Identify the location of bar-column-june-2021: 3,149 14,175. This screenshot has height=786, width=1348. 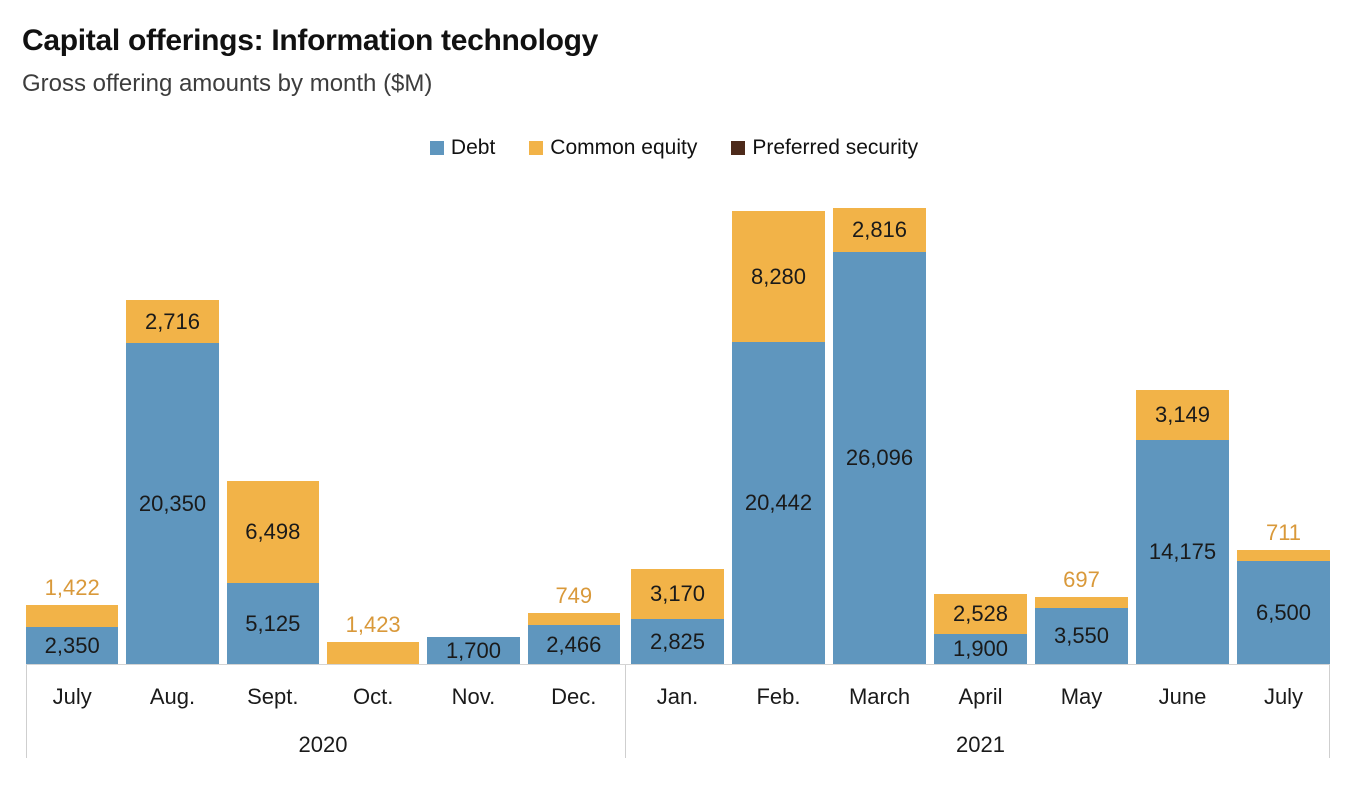
(1182, 527).